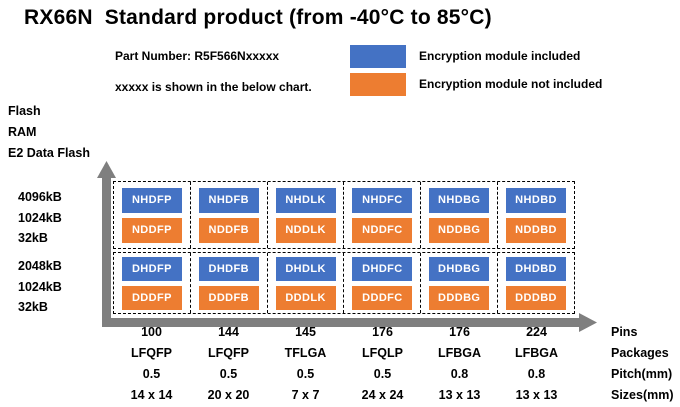  I want to click on part-code-encrypted: DHDBG, so click(459, 268).